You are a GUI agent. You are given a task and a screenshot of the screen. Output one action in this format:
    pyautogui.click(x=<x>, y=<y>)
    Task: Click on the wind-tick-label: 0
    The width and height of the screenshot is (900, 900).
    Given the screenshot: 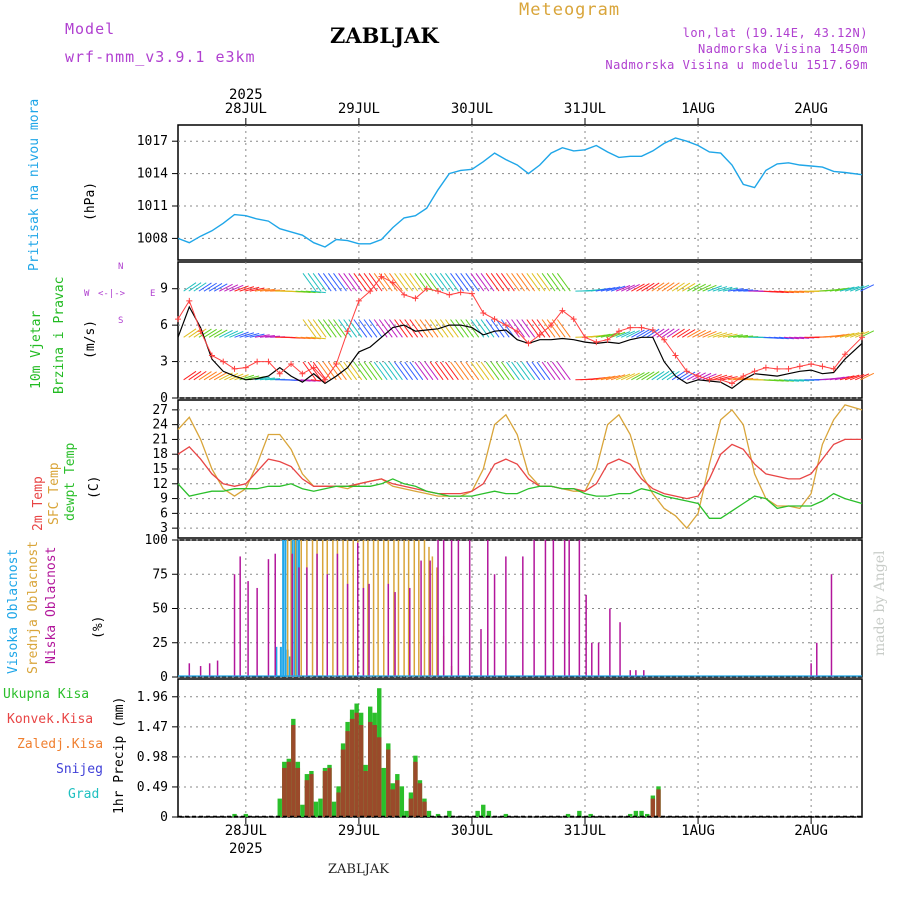 What is the action you would take?
    pyautogui.click(x=164, y=398)
    